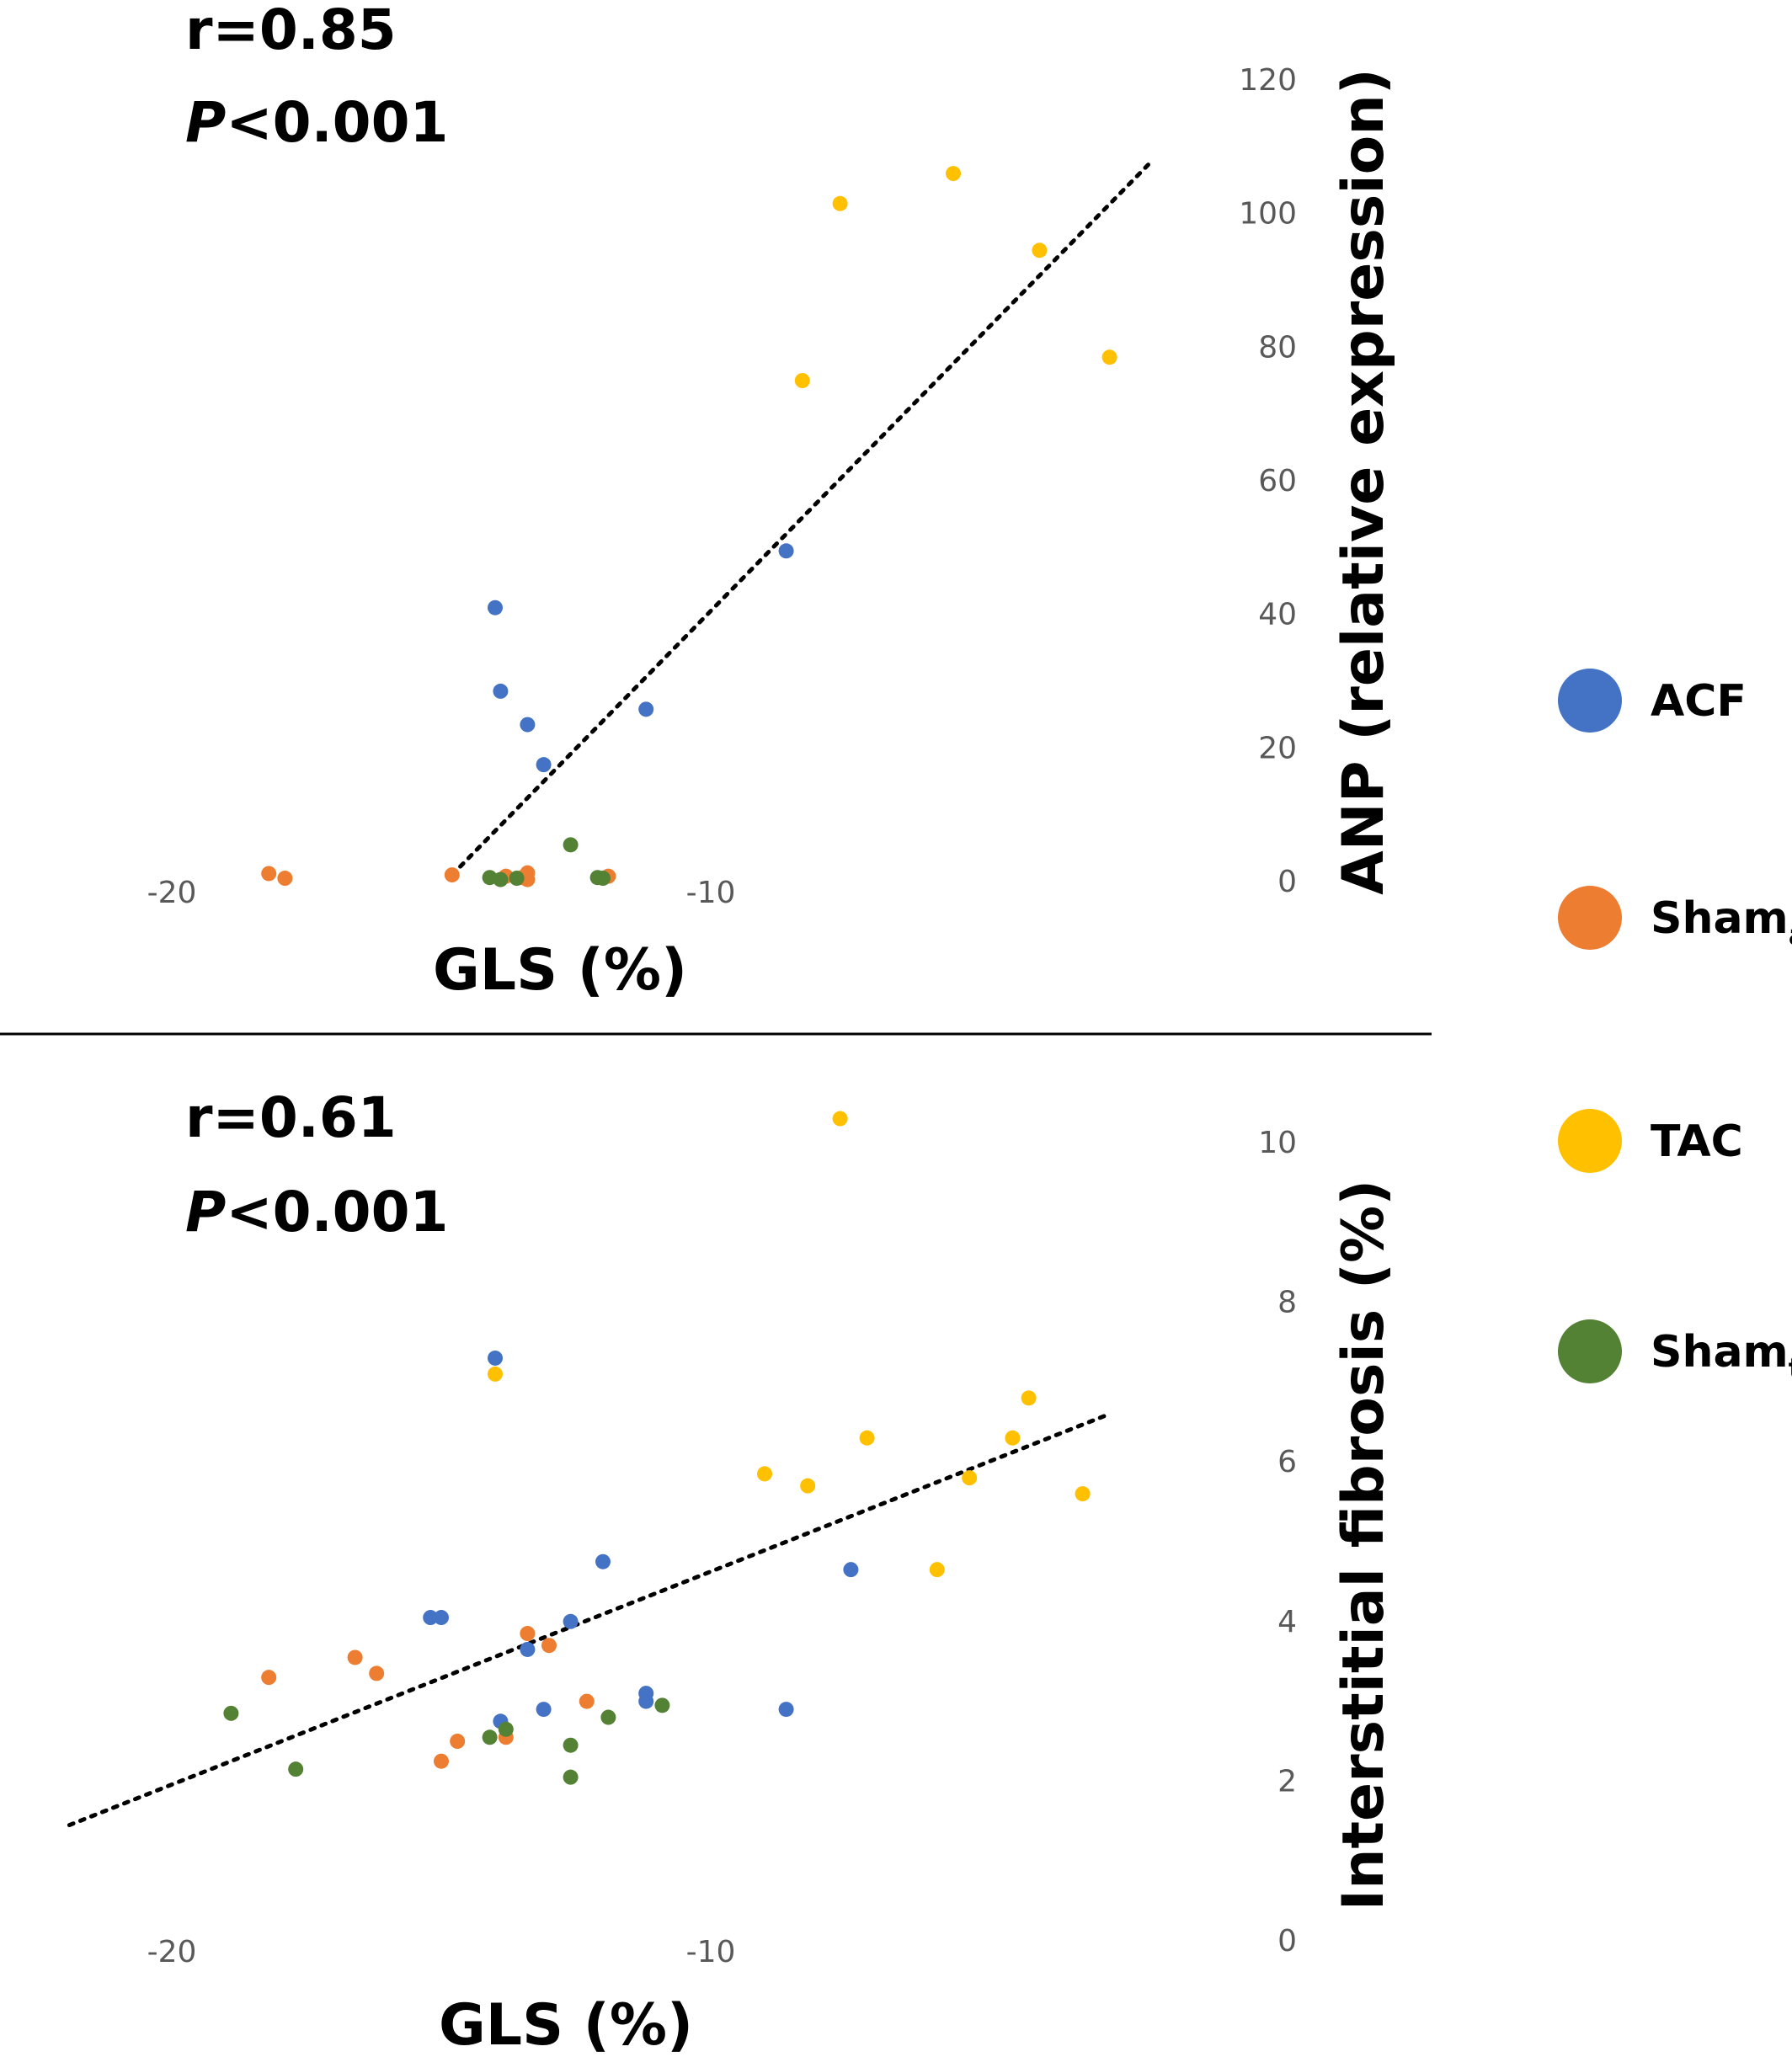 Image resolution: width=1792 pixels, height=2057 pixels. I want to click on anp-y-tick-label: 20, so click(1277, 748).